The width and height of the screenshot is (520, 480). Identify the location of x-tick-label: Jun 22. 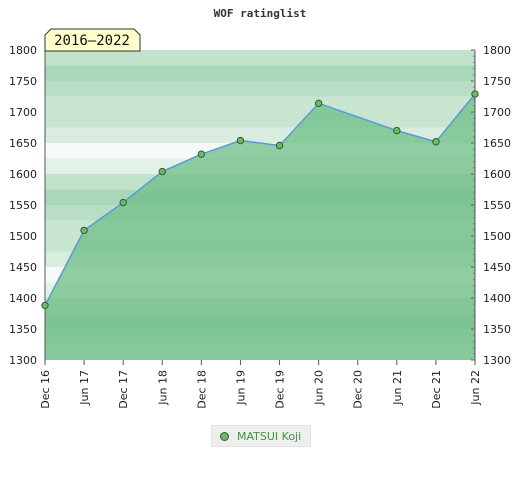
(475, 388).